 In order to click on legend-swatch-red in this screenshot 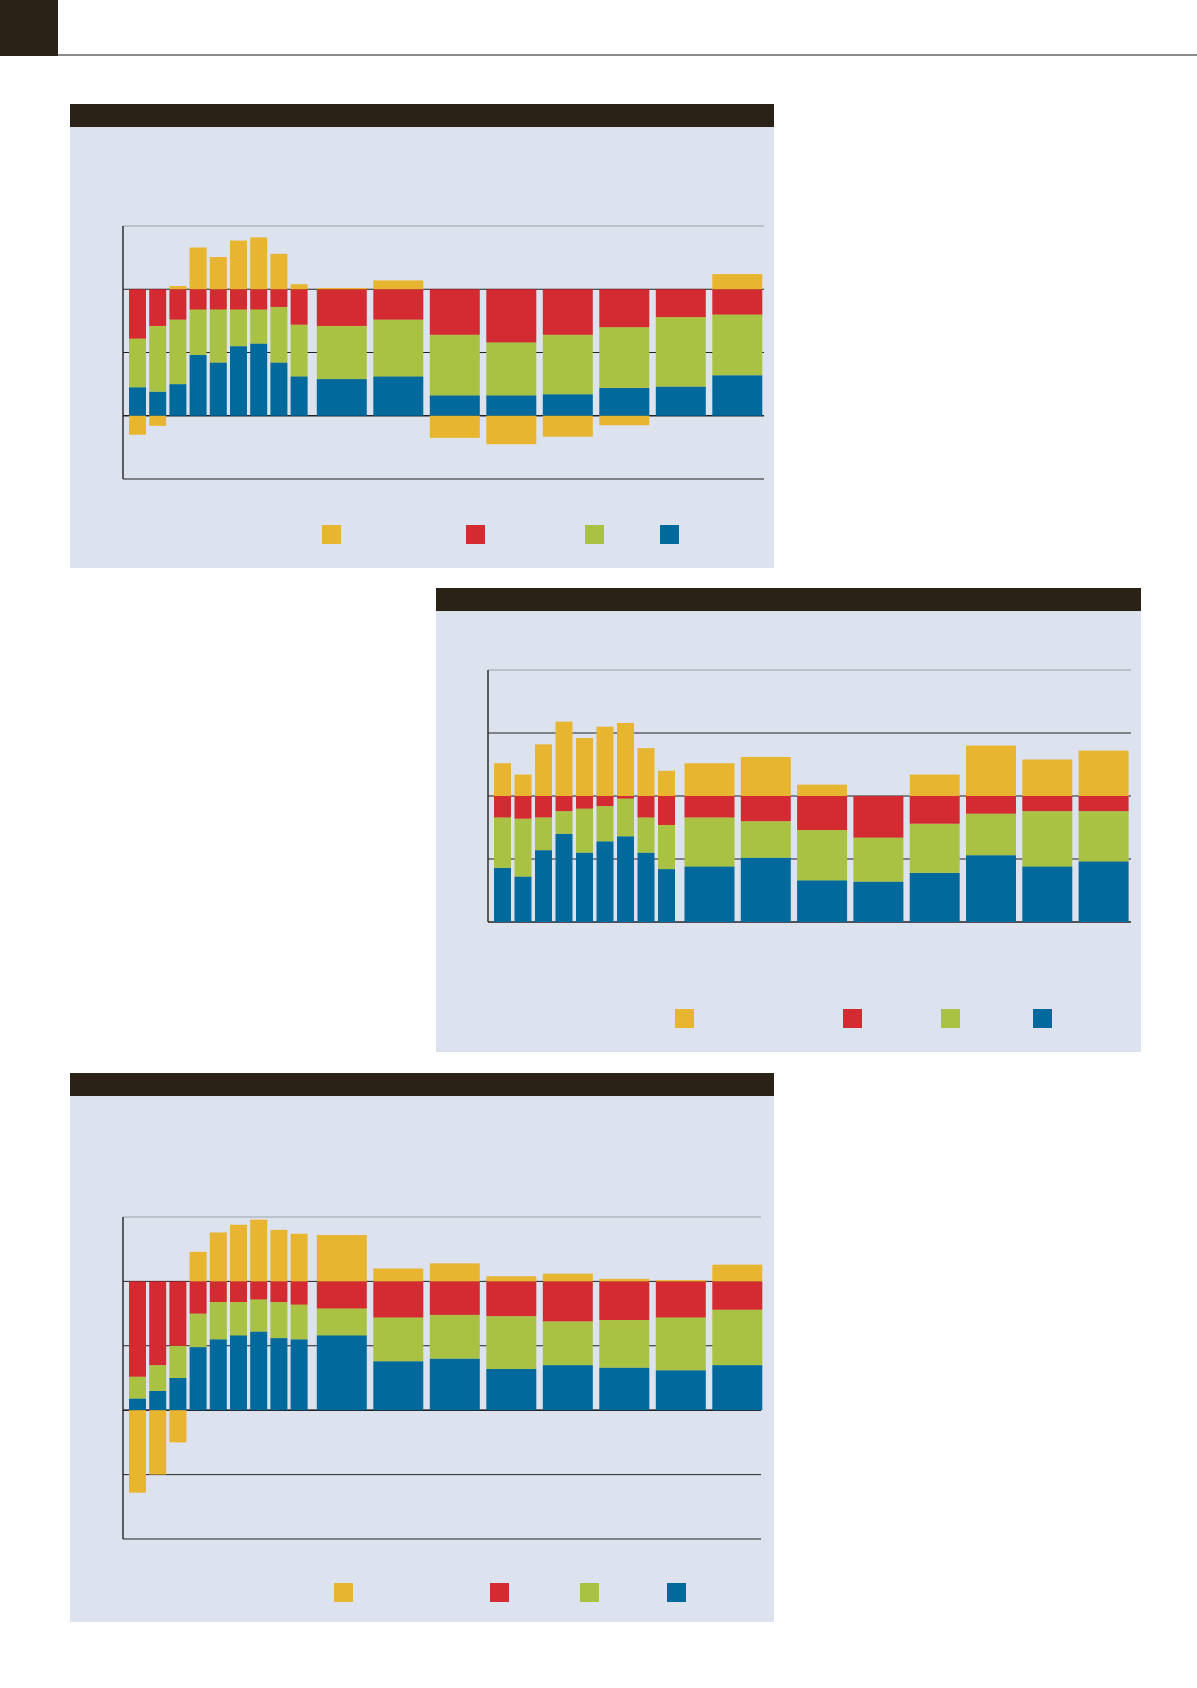, I will do `click(499, 1592)`.